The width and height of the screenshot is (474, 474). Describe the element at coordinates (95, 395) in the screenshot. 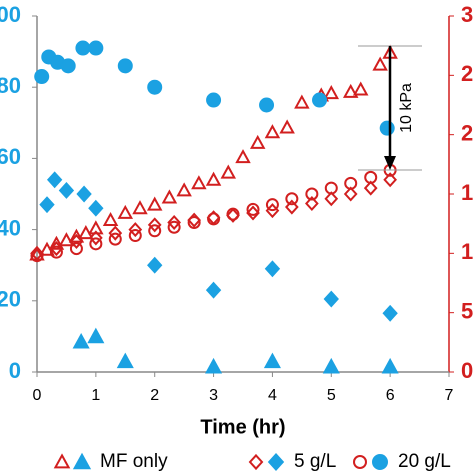

I see `x-tick-label: 1` at that location.